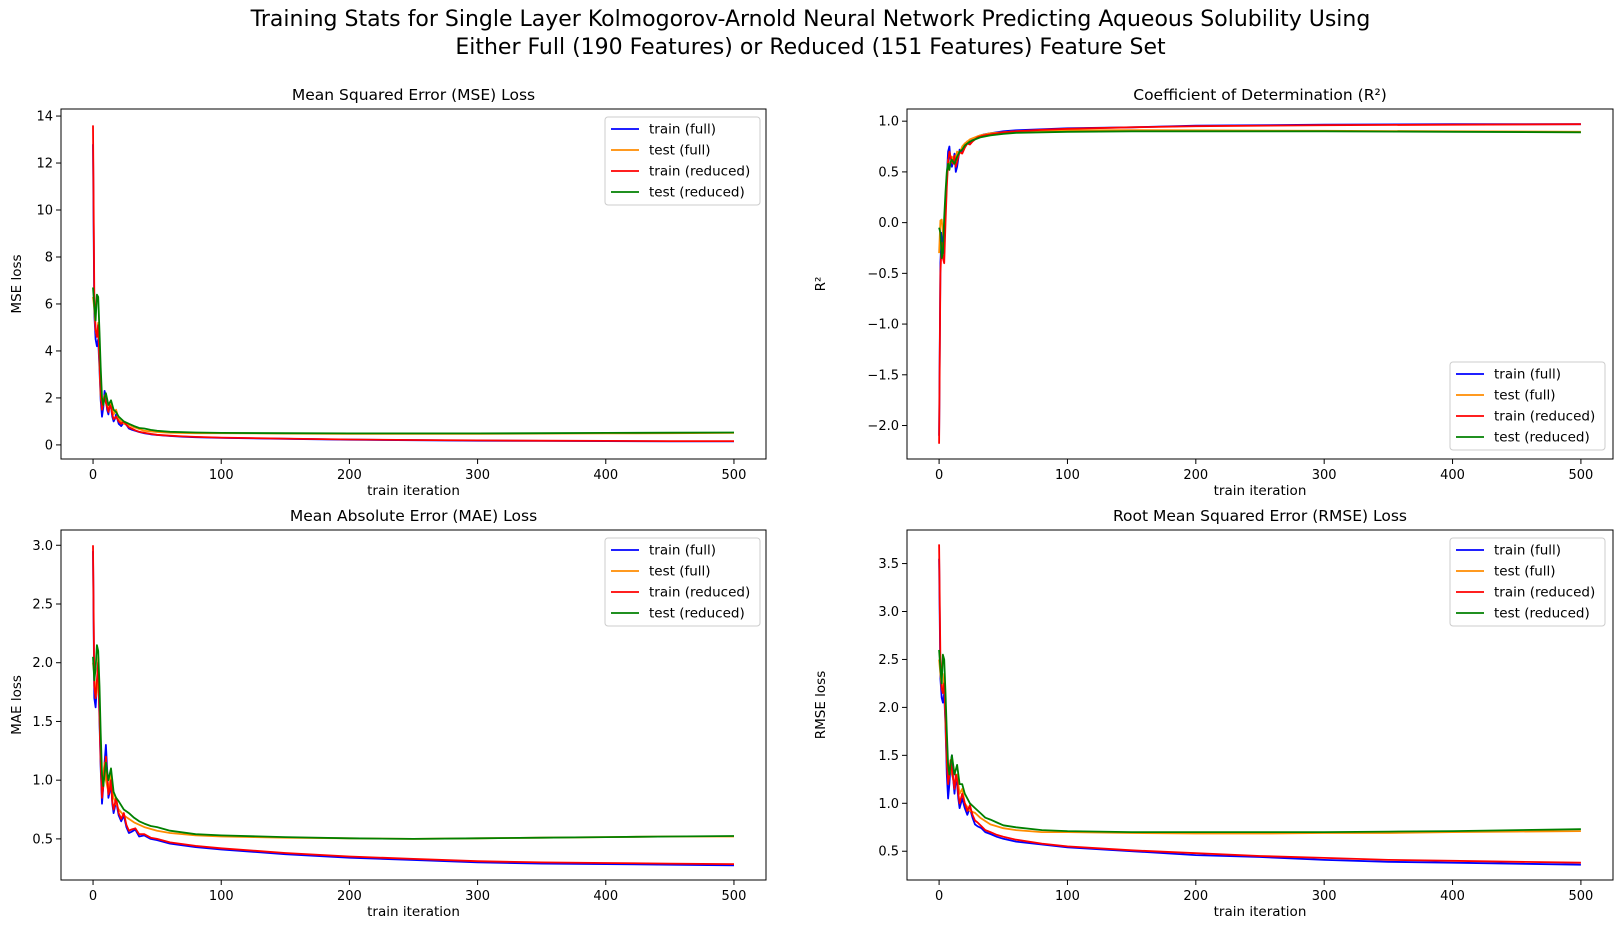 This screenshot has width=1621, height=933. What do you see at coordinates (49, 304) in the screenshot?
I see `y-tick-label: 6` at bounding box center [49, 304].